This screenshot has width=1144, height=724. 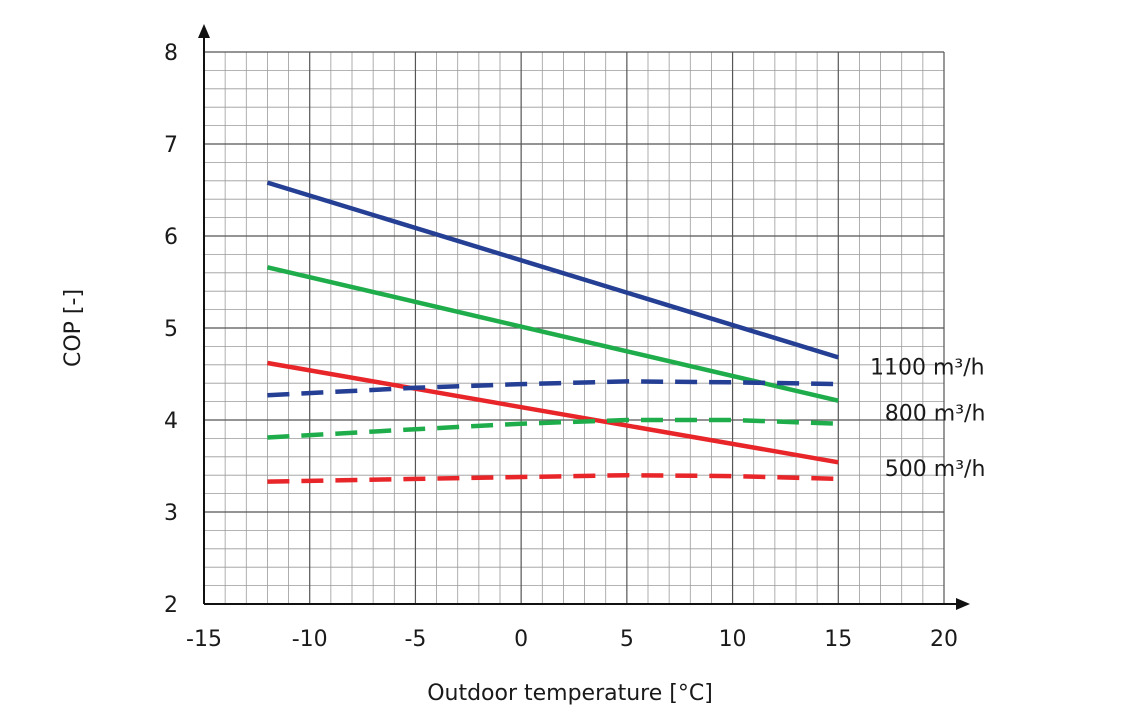 What do you see at coordinates (927, 368) in the screenshot?
I see `series-annotation-0: 1100 m³/h` at bounding box center [927, 368].